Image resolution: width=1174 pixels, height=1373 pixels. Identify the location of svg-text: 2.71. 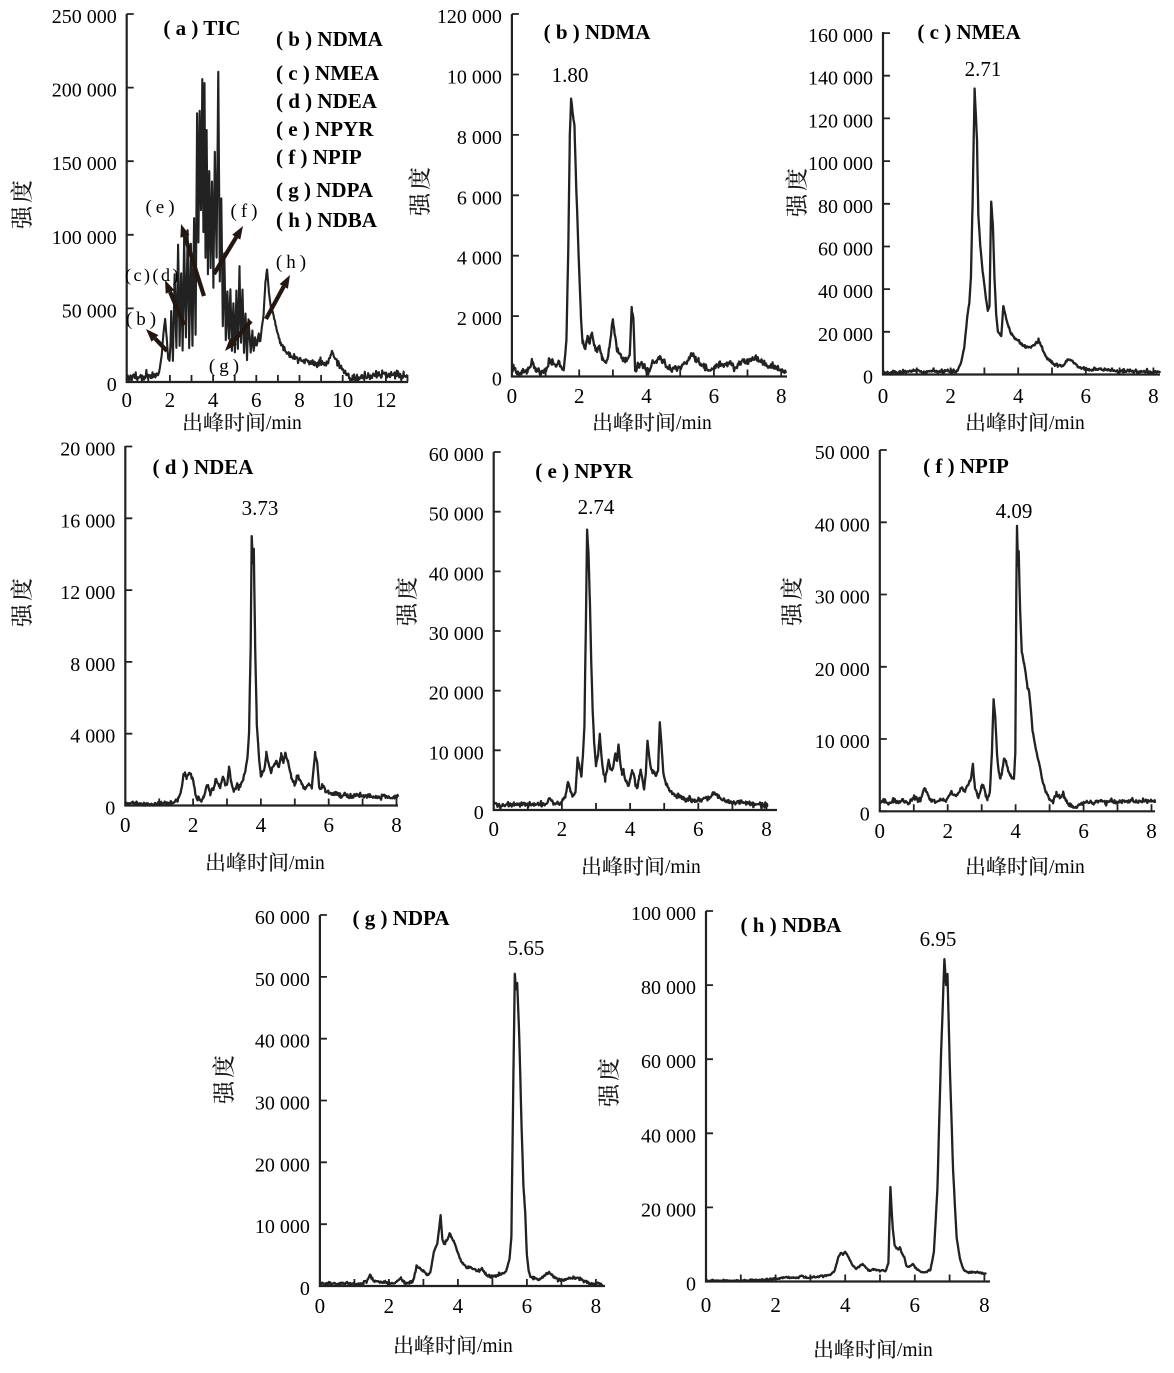
(983, 69).